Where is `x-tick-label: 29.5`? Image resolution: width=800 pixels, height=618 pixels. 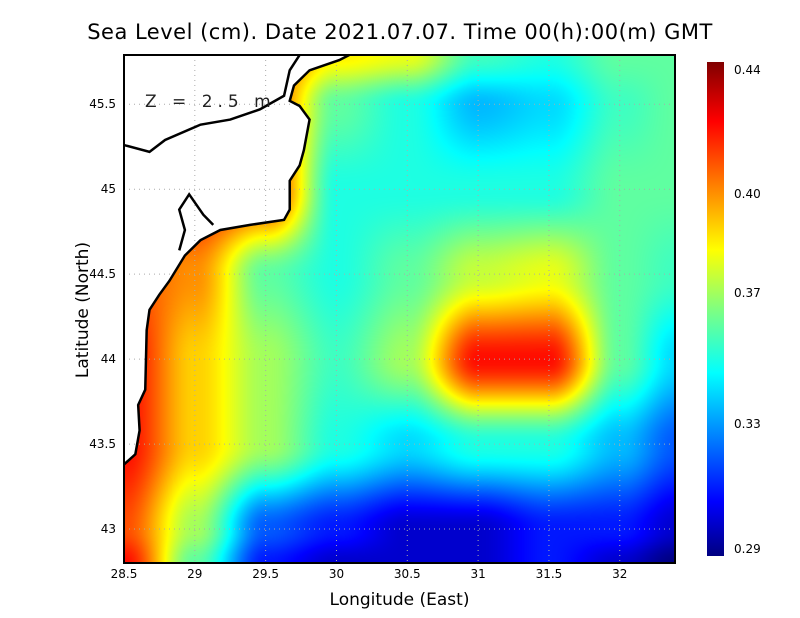
x-tick-label: 29.5 is located at coordinates (265, 574).